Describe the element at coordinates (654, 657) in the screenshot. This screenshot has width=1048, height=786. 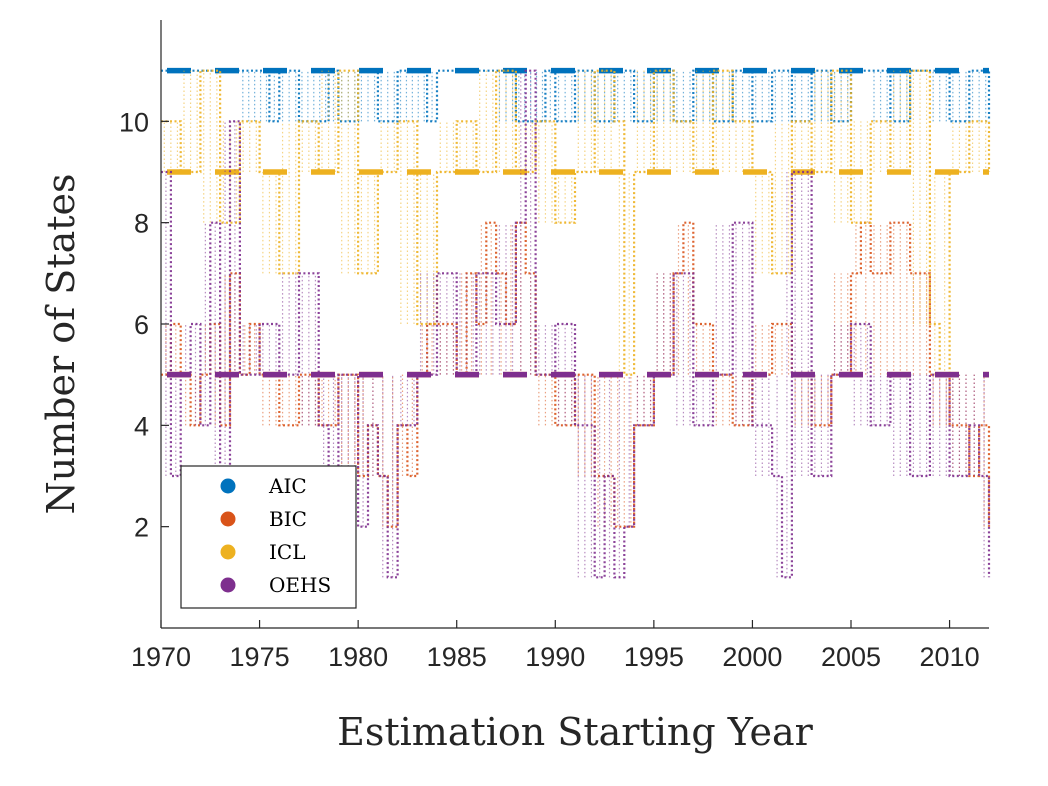
I see `x-tick-label: 1995` at that location.